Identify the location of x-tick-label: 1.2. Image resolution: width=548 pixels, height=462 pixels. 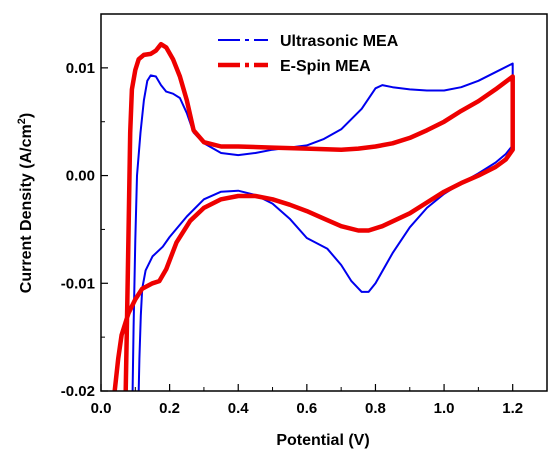
(512, 408).